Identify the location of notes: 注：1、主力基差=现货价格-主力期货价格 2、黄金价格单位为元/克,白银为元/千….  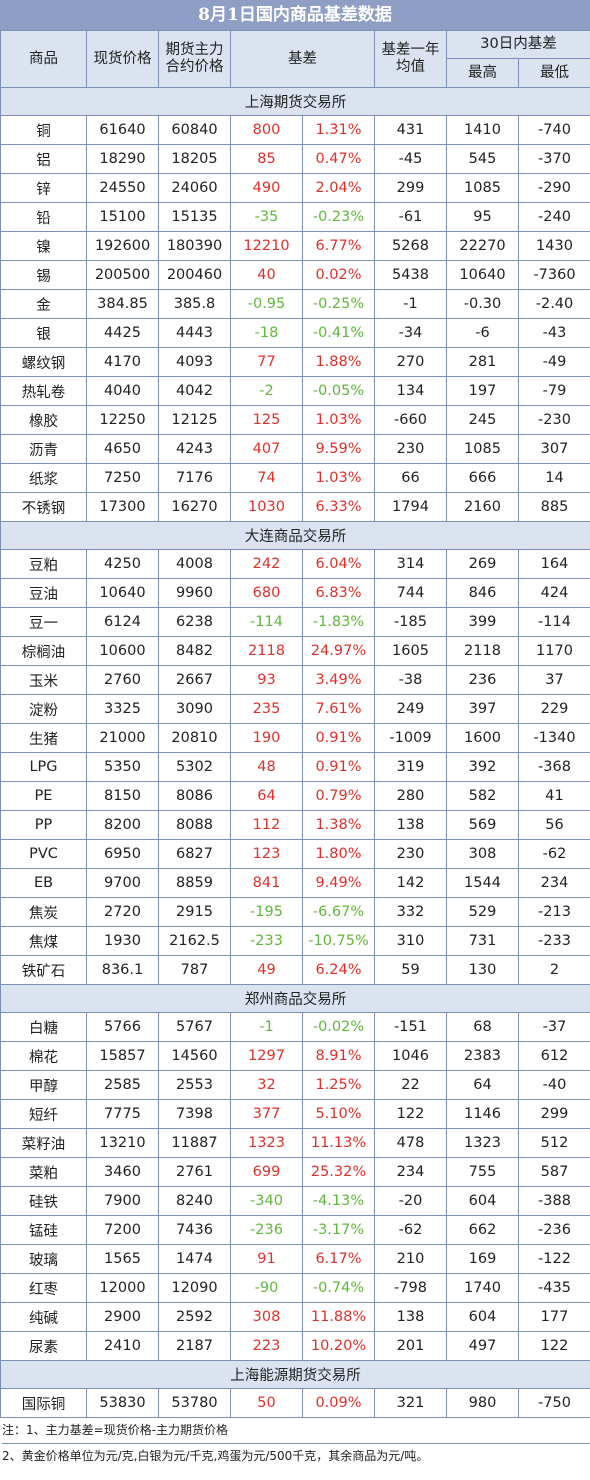
(295, 1443).